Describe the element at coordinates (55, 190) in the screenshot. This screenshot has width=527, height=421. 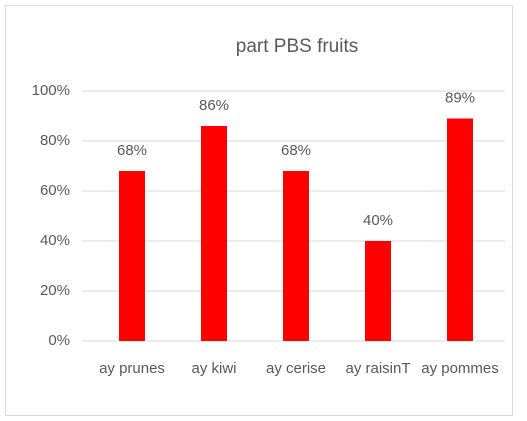
I see `y-tick-label: 60%` at that location.